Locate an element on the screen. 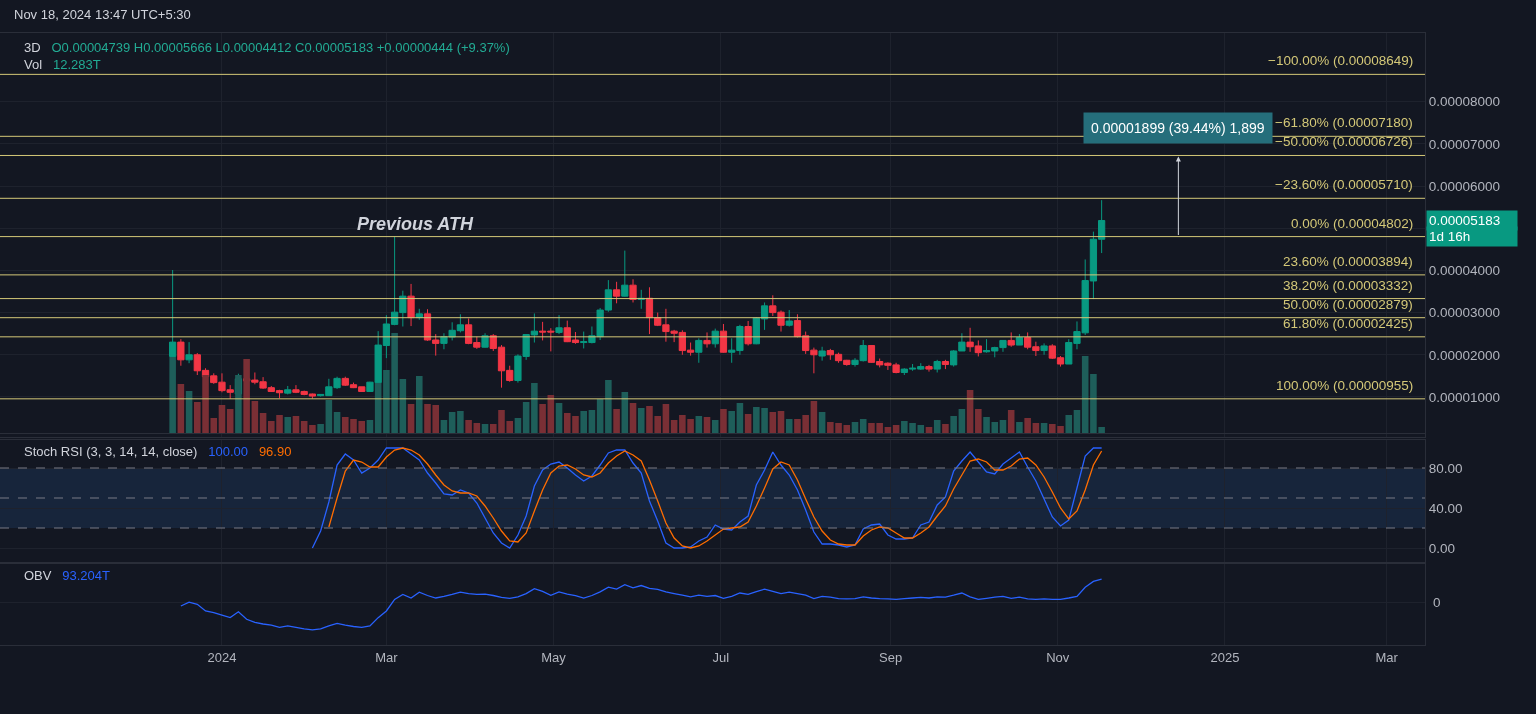  ref-line-label: −50.00% (0.00006726) is located at coordinates (1344, 141).